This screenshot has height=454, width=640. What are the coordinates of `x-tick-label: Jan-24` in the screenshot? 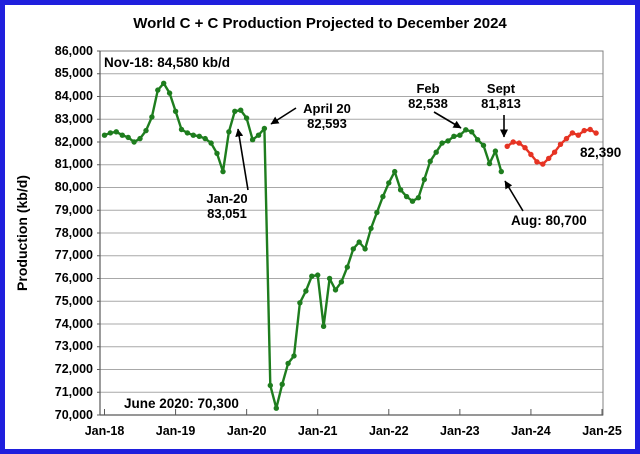 It's located at (531, 431).